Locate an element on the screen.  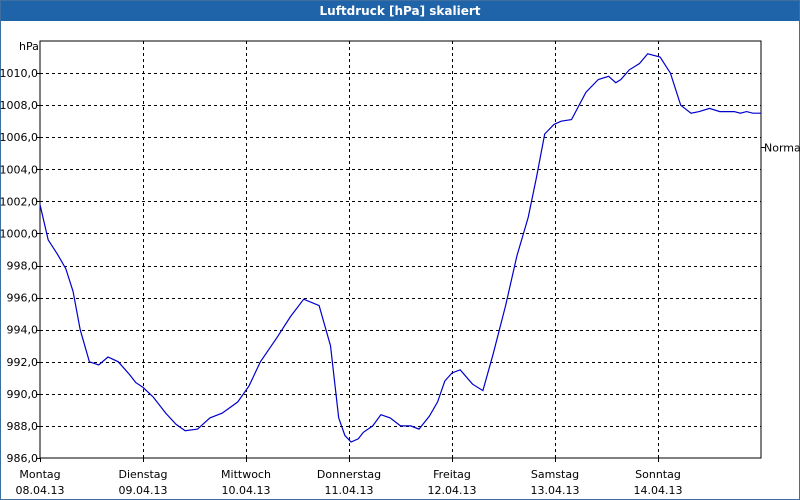
x-tick-day-label: Freitag is located at coordinates (452, 474).